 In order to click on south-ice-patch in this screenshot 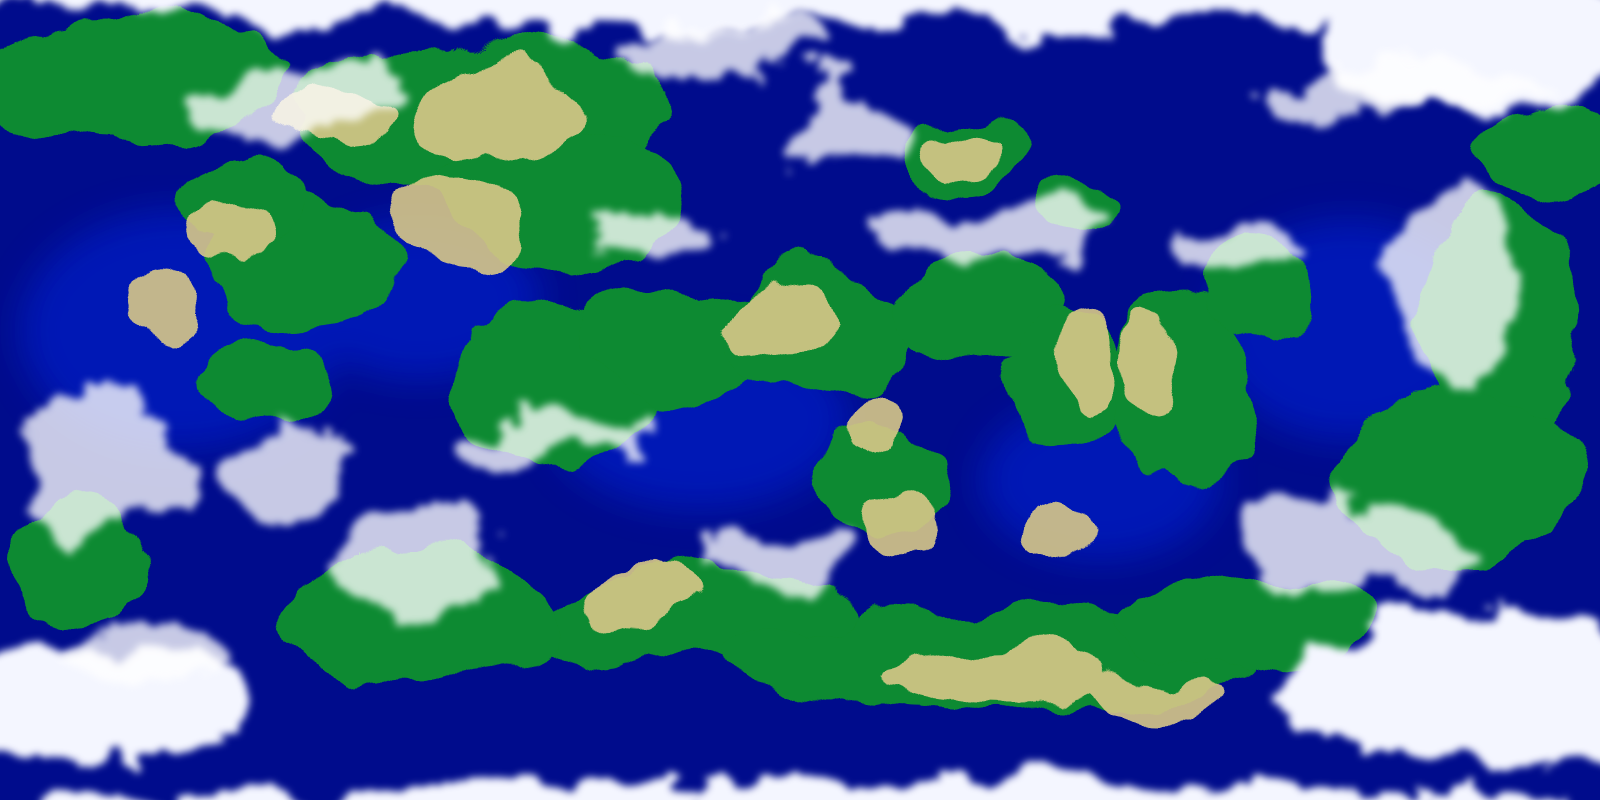, I will do `click(1450, 690)`.